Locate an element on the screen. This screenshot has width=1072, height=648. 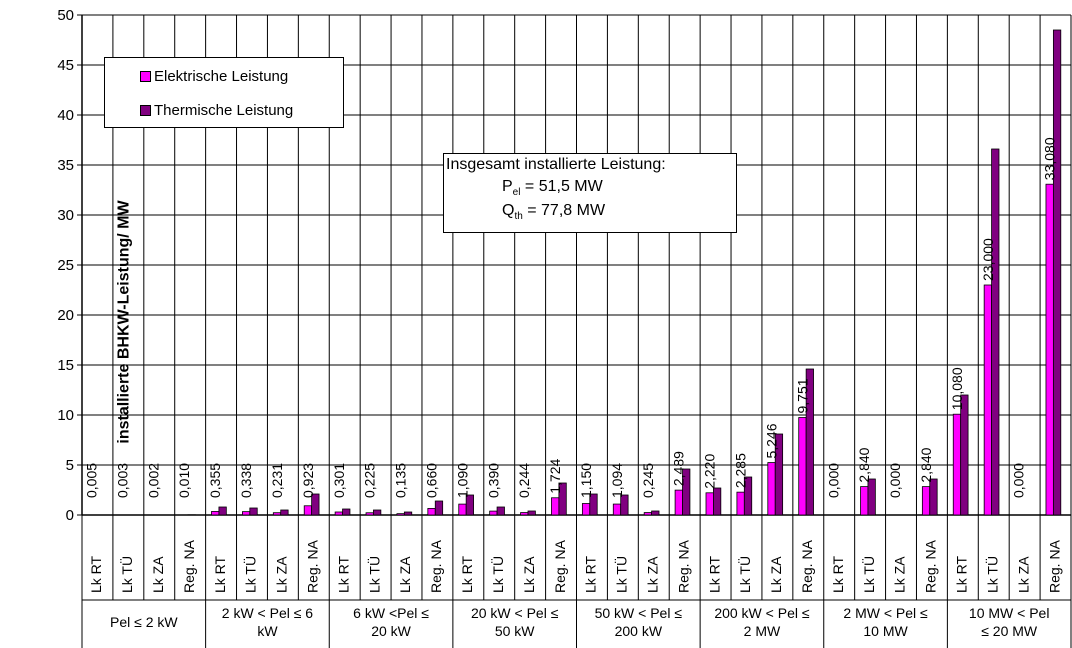
legend-item-thermisch: Thermische Leistung is located at coordinates (216, 110).